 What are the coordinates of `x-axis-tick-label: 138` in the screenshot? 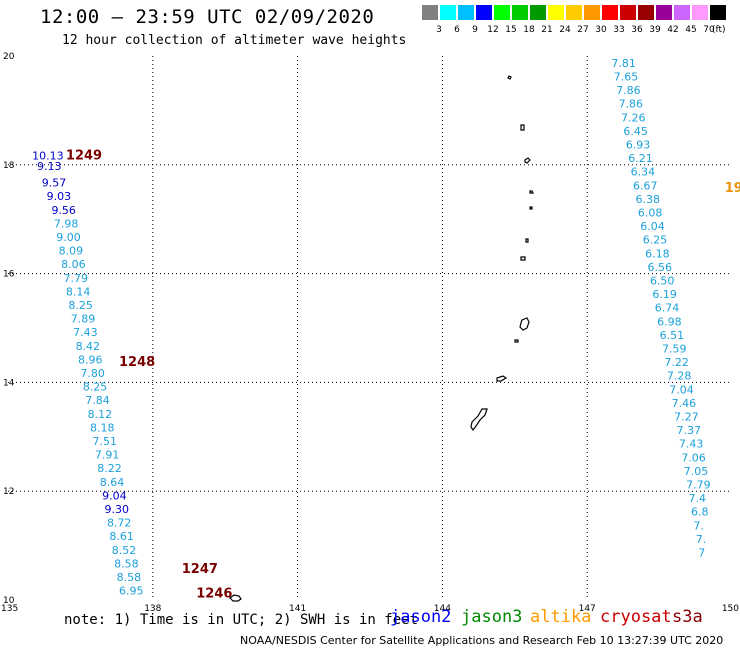 It's located at (152, 609).